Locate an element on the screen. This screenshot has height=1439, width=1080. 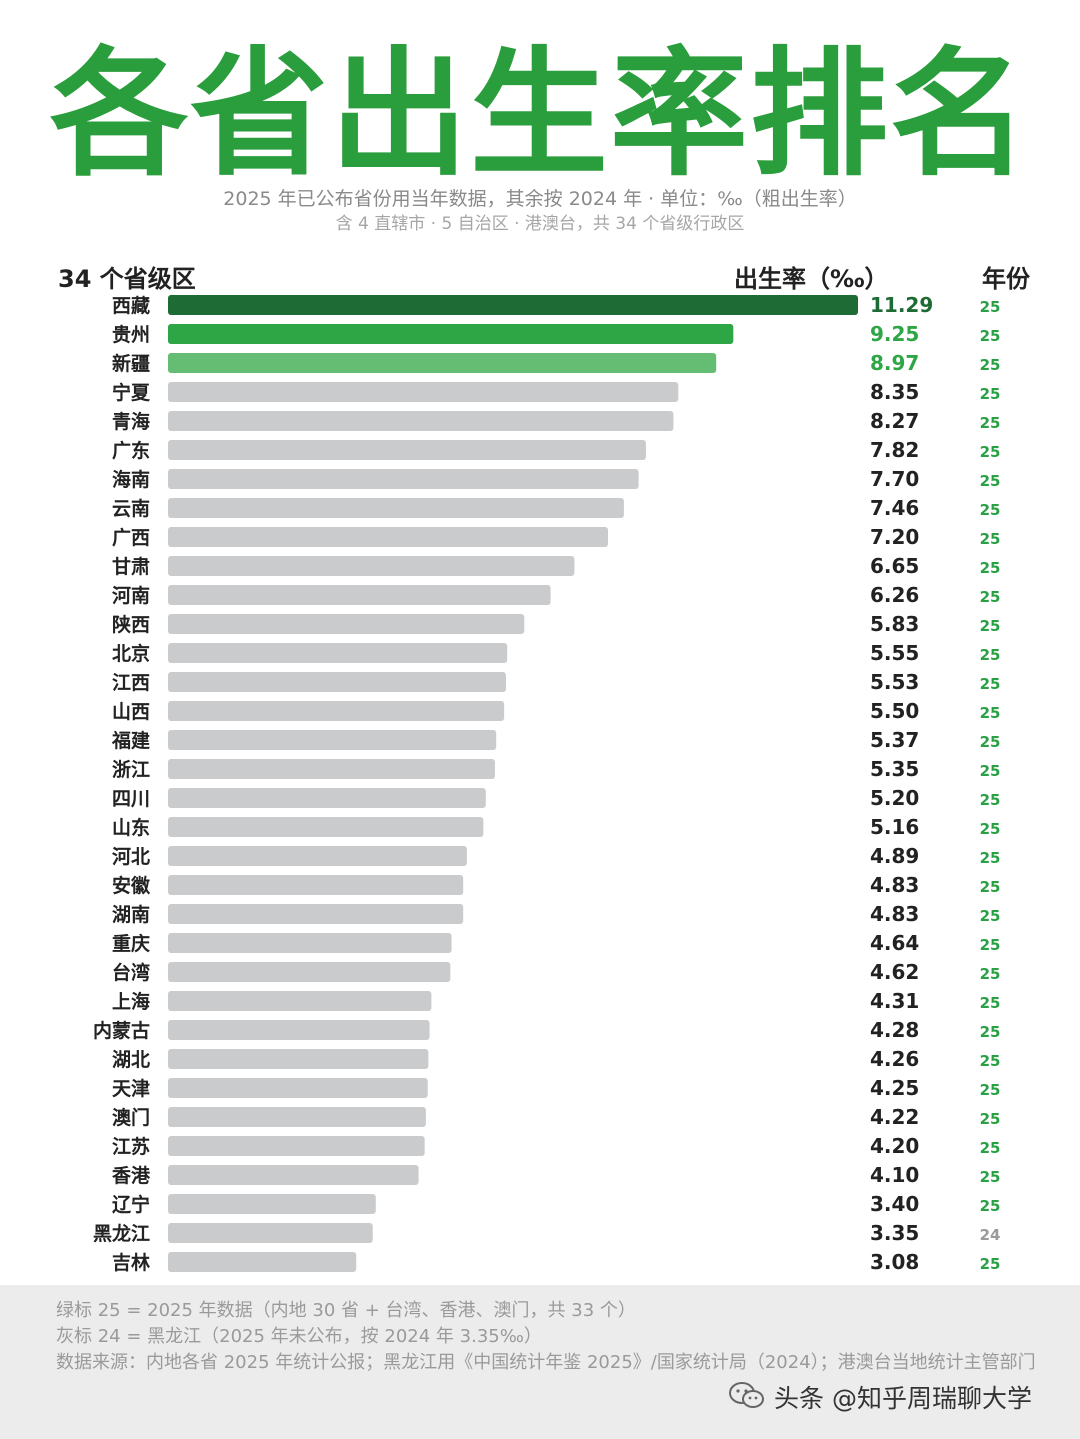
value-label: 4.89 is located at coordinates (894, 856).